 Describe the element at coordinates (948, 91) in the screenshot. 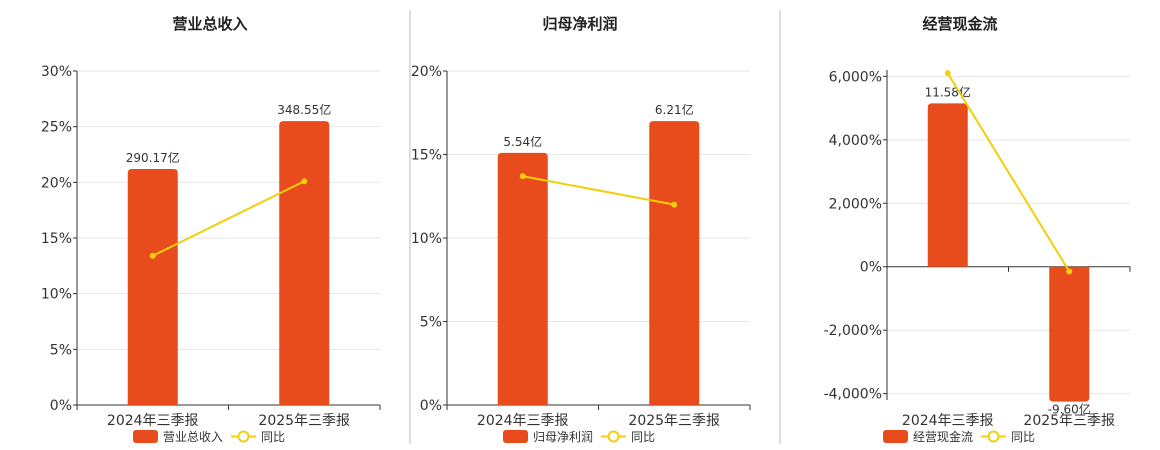

I see `bar-data-label: 11.58亿` at that location.